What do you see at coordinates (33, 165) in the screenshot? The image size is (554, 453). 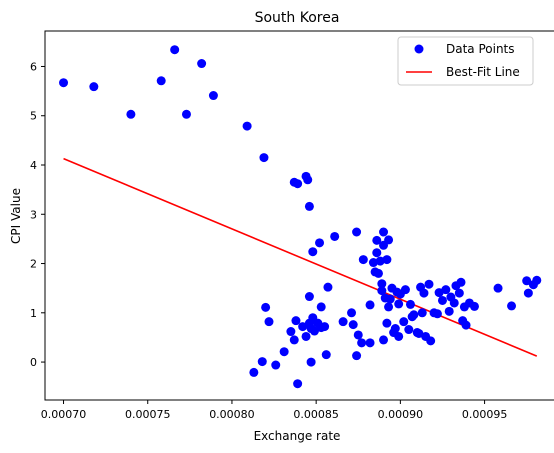 I see `y-tick-label-4: 4` at bounding box center [33, 165].